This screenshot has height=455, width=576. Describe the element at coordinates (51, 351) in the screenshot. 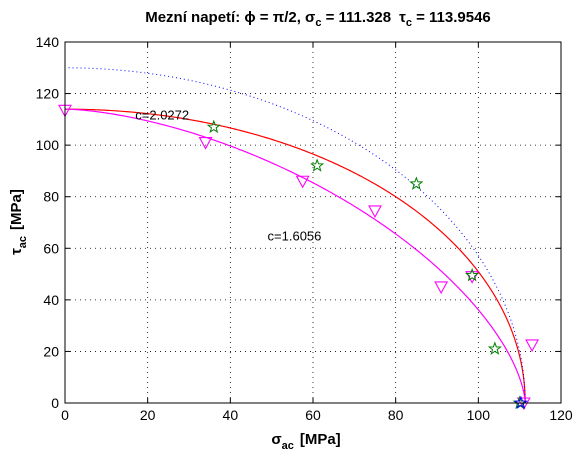

I see `y-tick-label: 20` at that location.